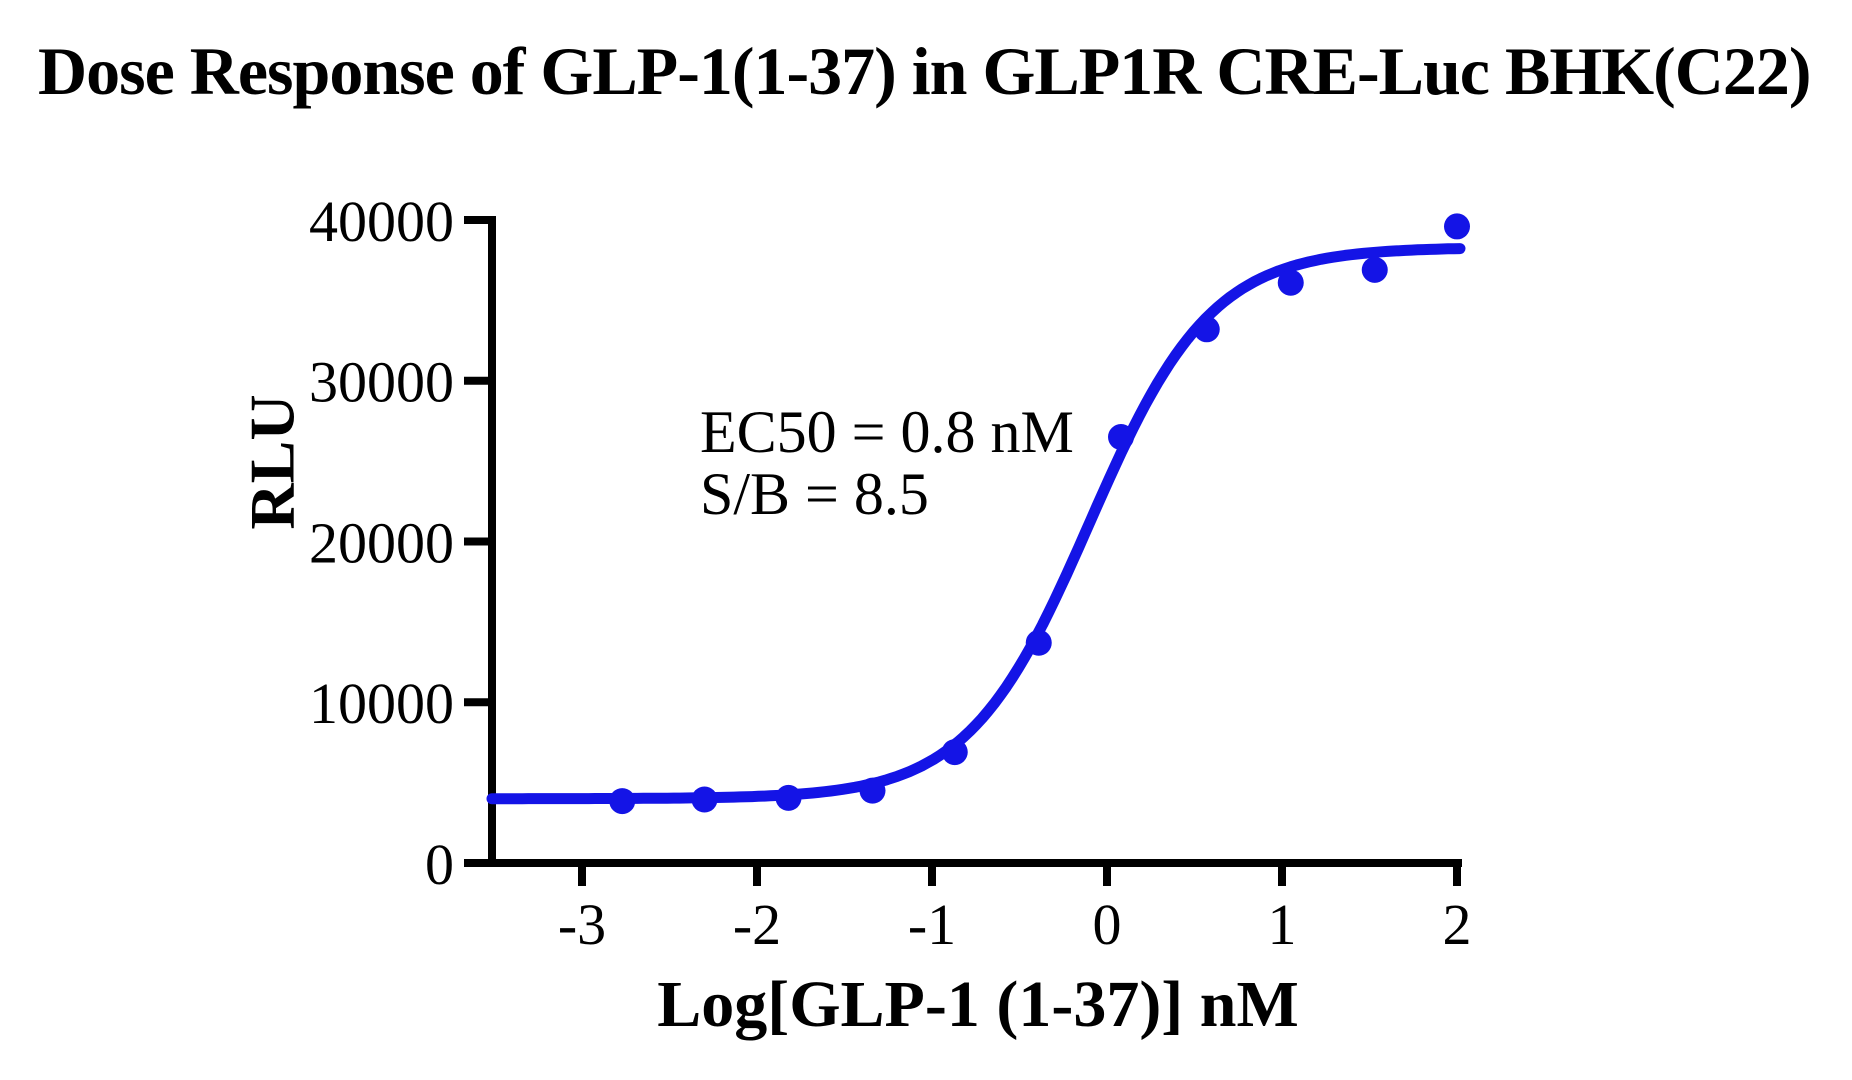  I want to click on y-tick-label: 30000, so click(381, 382).